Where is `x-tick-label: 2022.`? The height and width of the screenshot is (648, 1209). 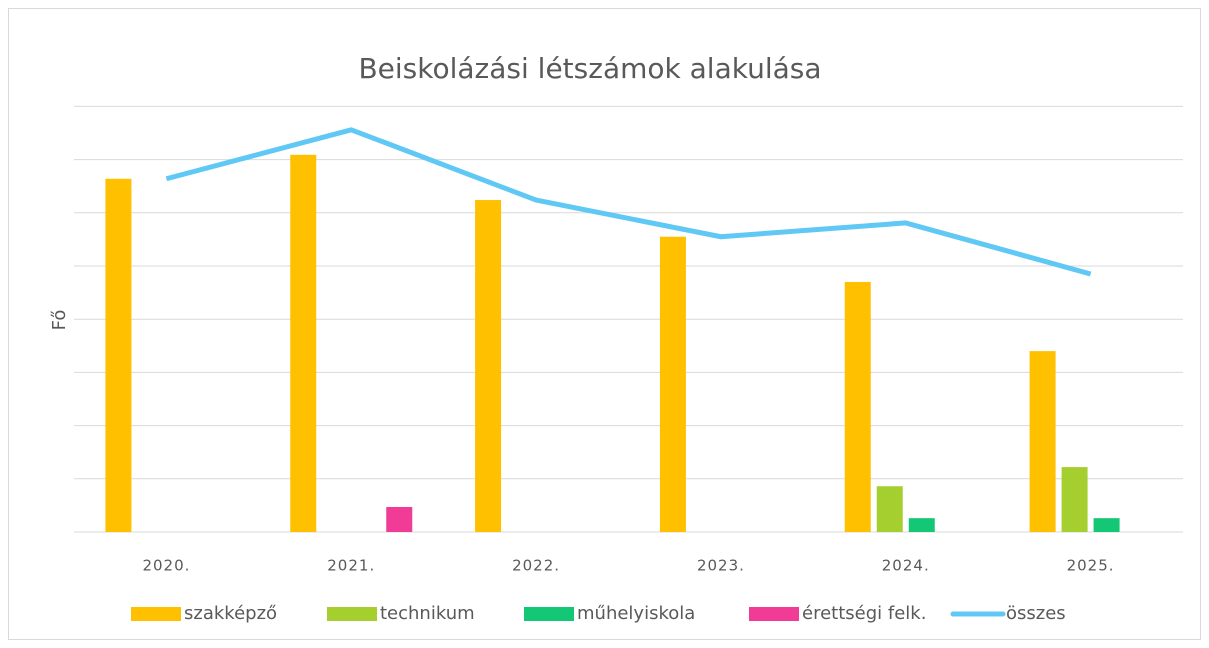 x-tick-label: 2022. is located at coordinates (536, 566).